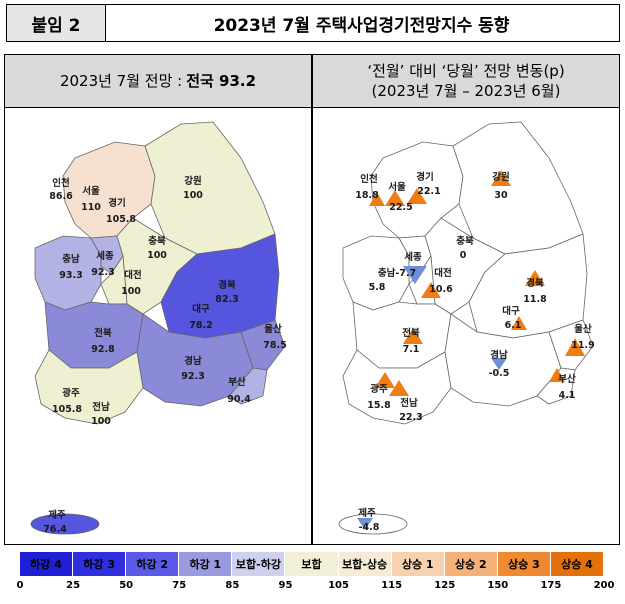 Image resolution: width=625 pixels, height=604 pixels. Describe the element at coordinates (535, 299) in the screenshot. I see `rlabel-gyeongbuk-value: 11.8` at that location.